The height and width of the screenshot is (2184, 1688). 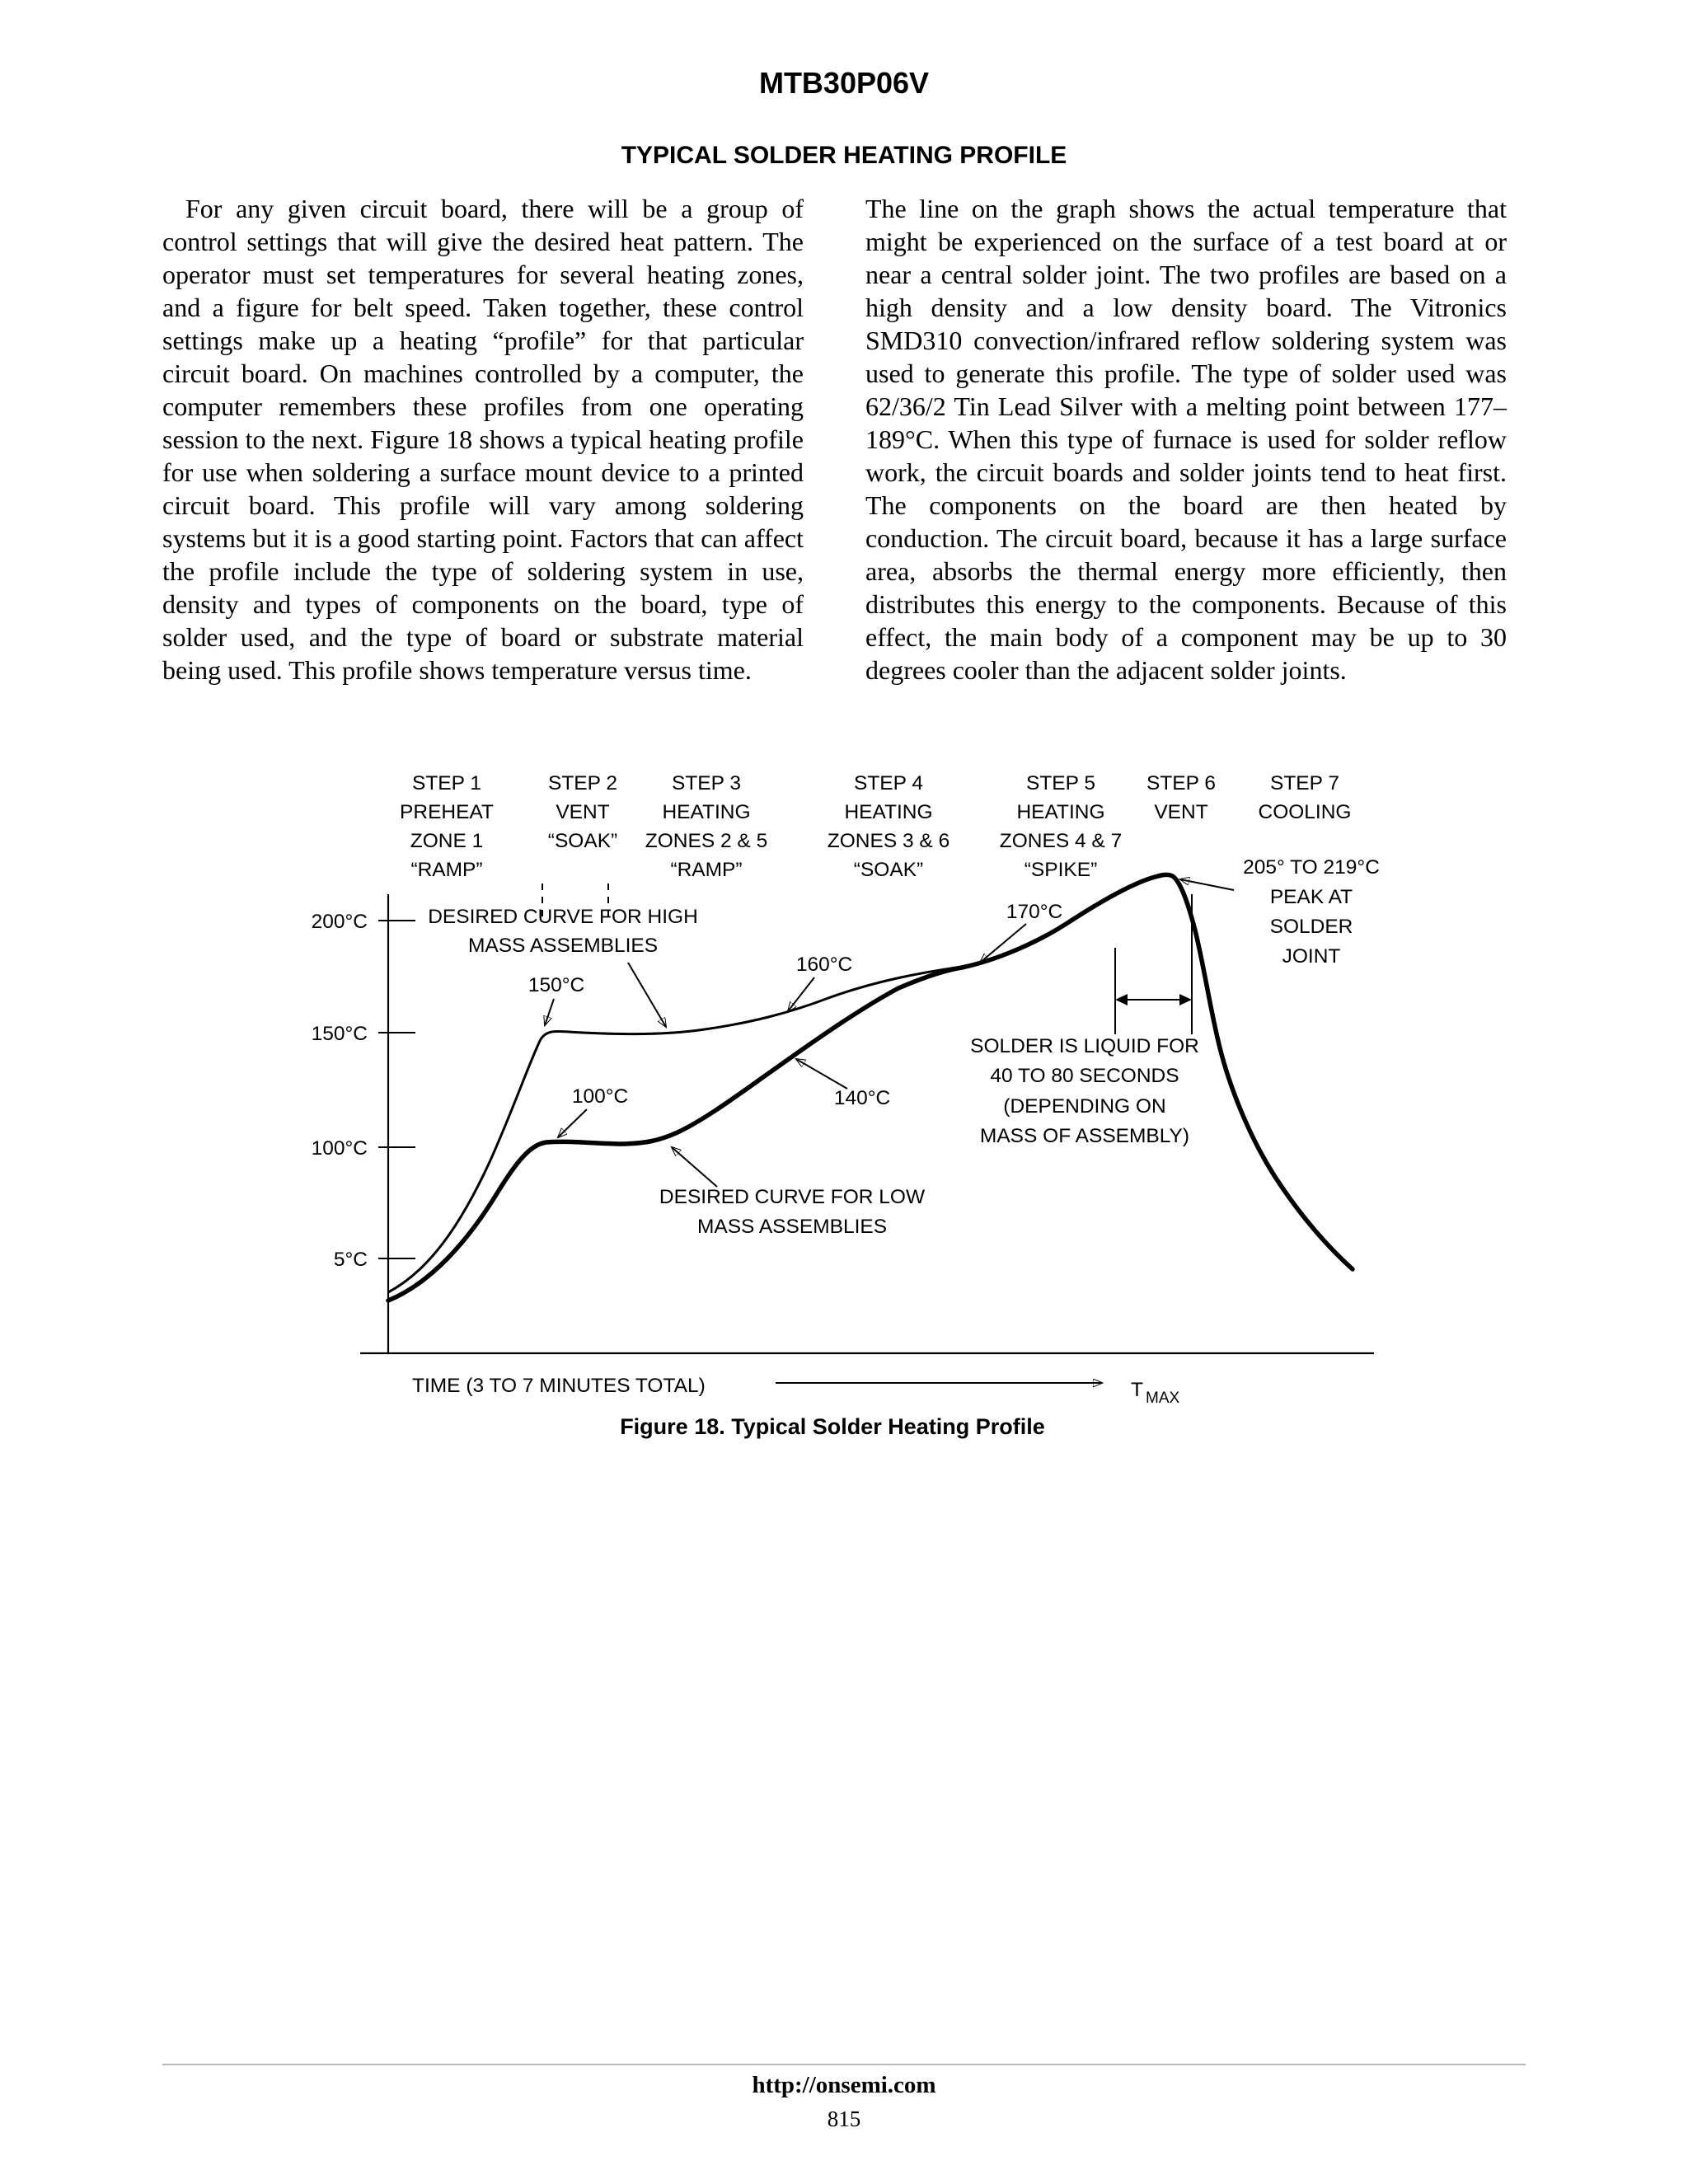 I want to click on step-1-line: ZONE 1, so click(x=447, y=841).